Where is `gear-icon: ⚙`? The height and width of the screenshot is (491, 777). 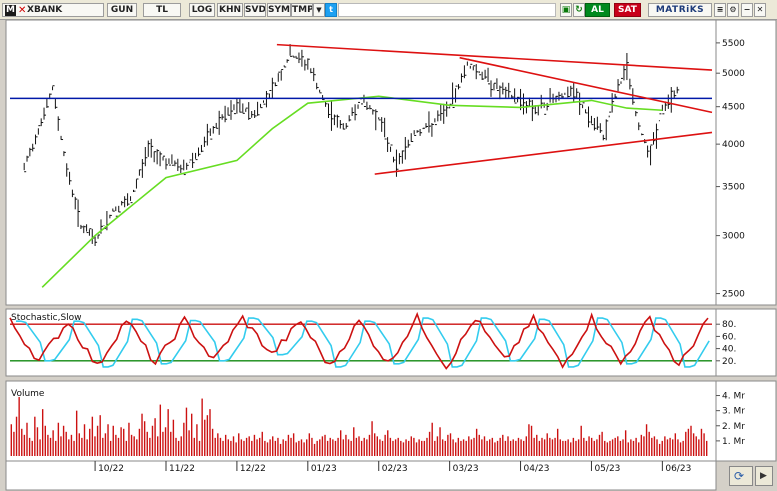
gear-icon: ⚙ is located at coordinates (733, 10).